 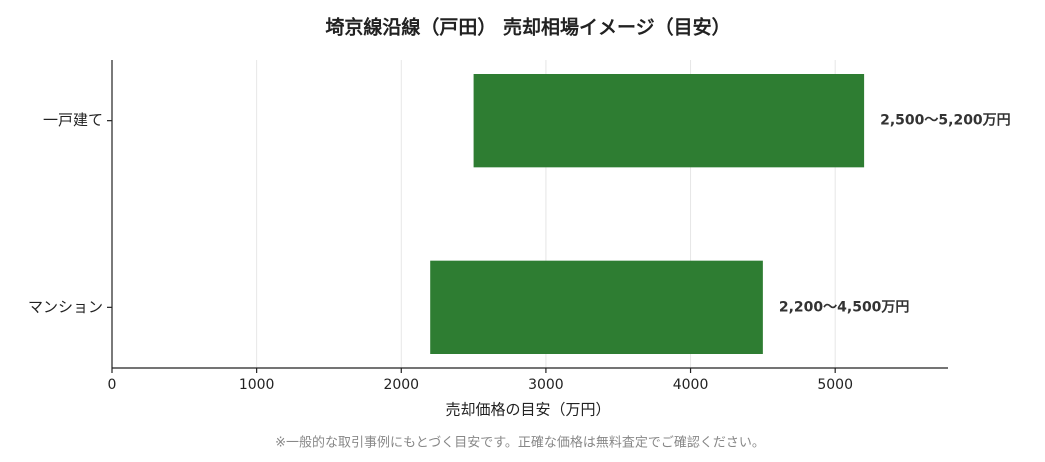 I want to click on footnote: ※一般的な取引事例にもとづく目安です。正確な価格は無料査定でご確認ください。, so click(x=520, y=443).